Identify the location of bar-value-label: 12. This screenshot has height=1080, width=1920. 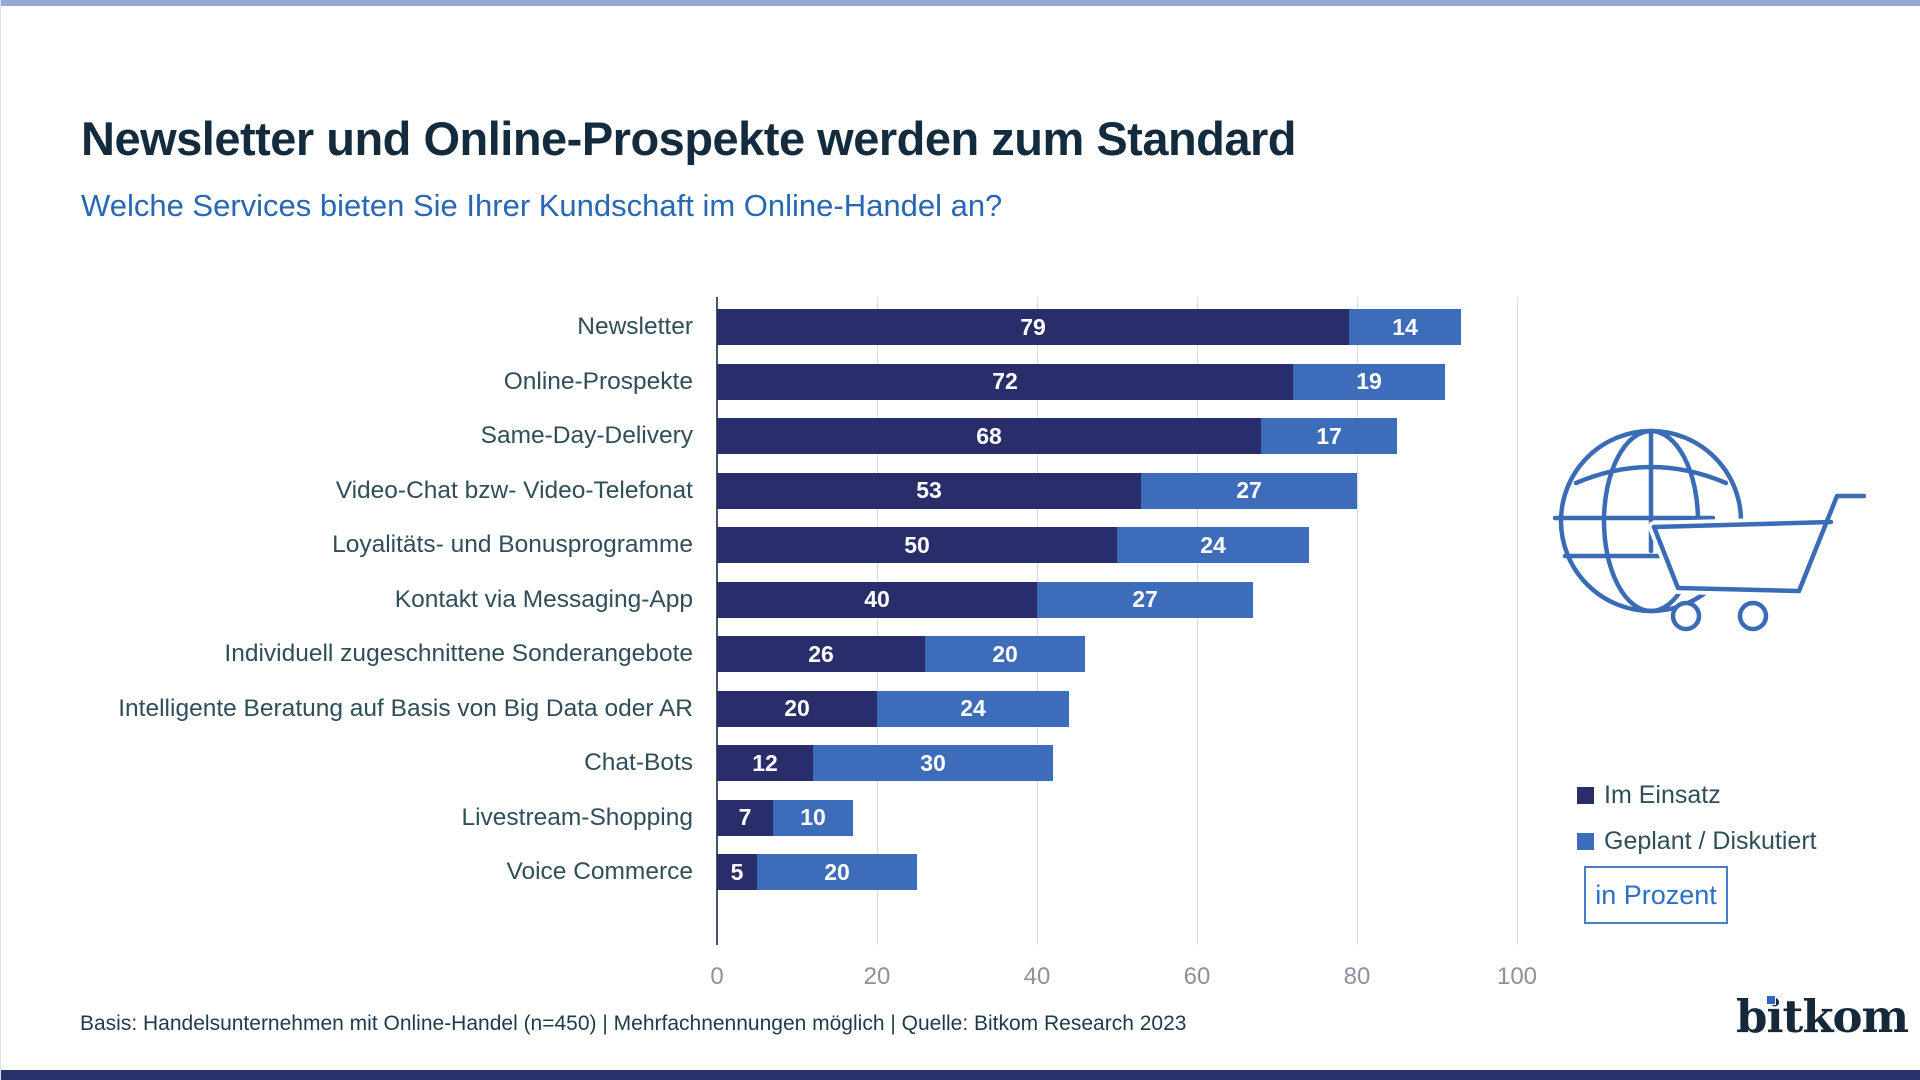
(765, 762).